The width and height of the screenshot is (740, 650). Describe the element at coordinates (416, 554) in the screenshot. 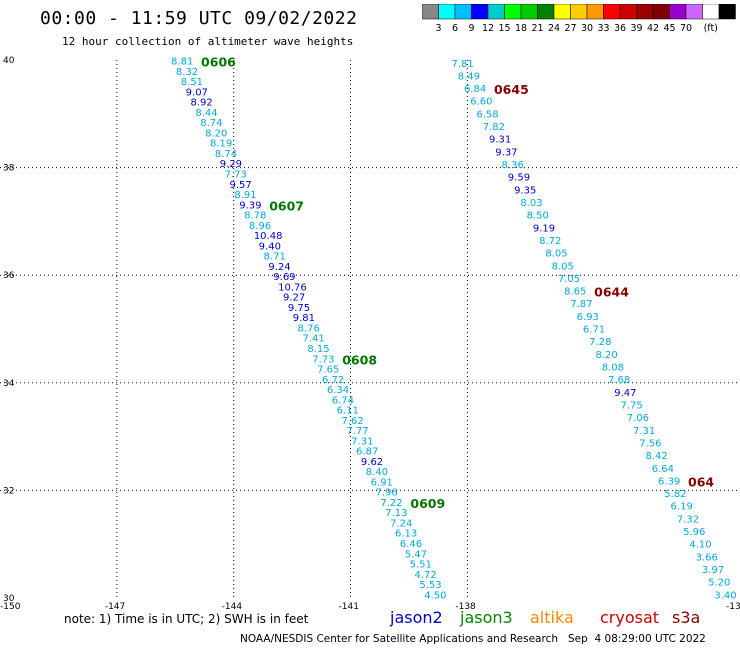

I see `wave-height-value: 5.47` at that location.